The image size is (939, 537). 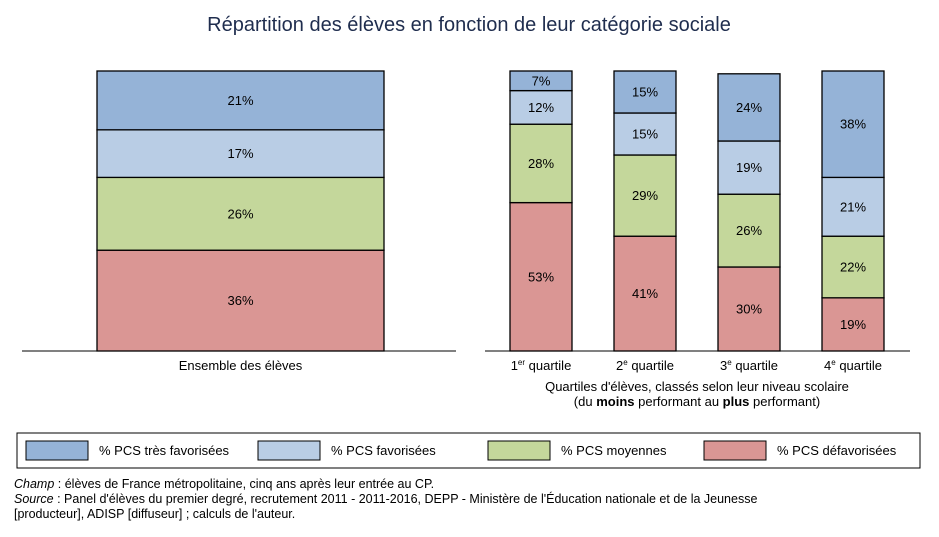 I want to click on data-label: 41%, so click(x=645, y=293).